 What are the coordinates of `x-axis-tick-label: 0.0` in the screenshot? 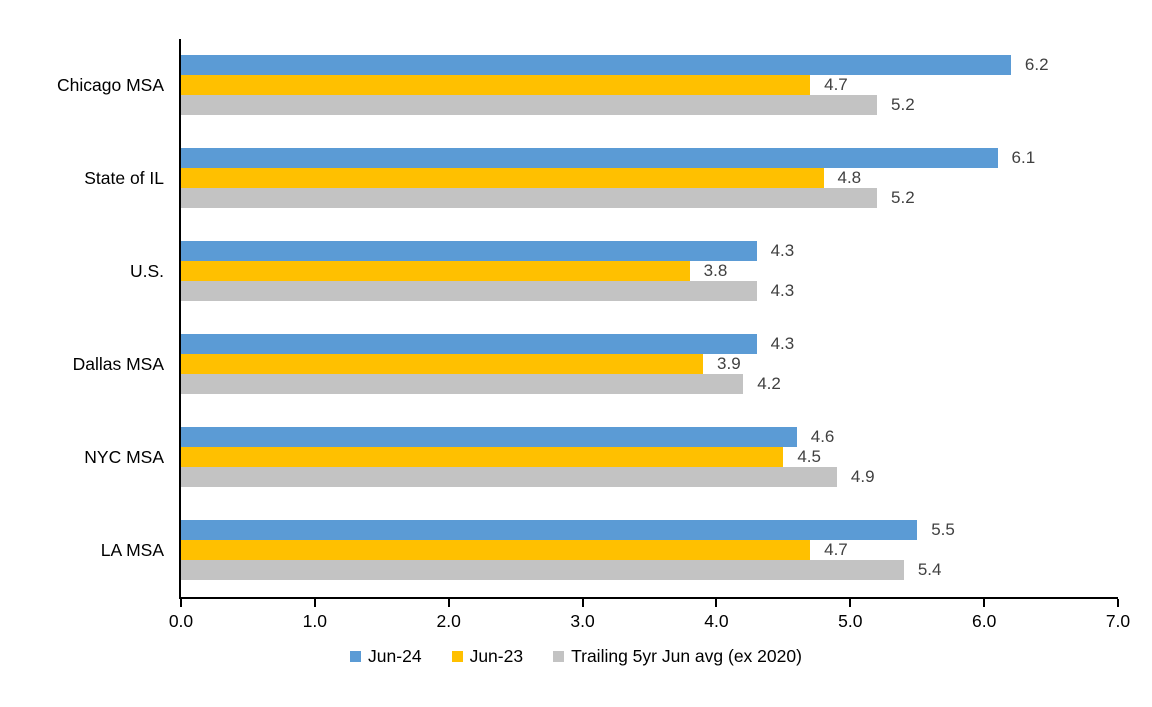 It's located at (181, 621).